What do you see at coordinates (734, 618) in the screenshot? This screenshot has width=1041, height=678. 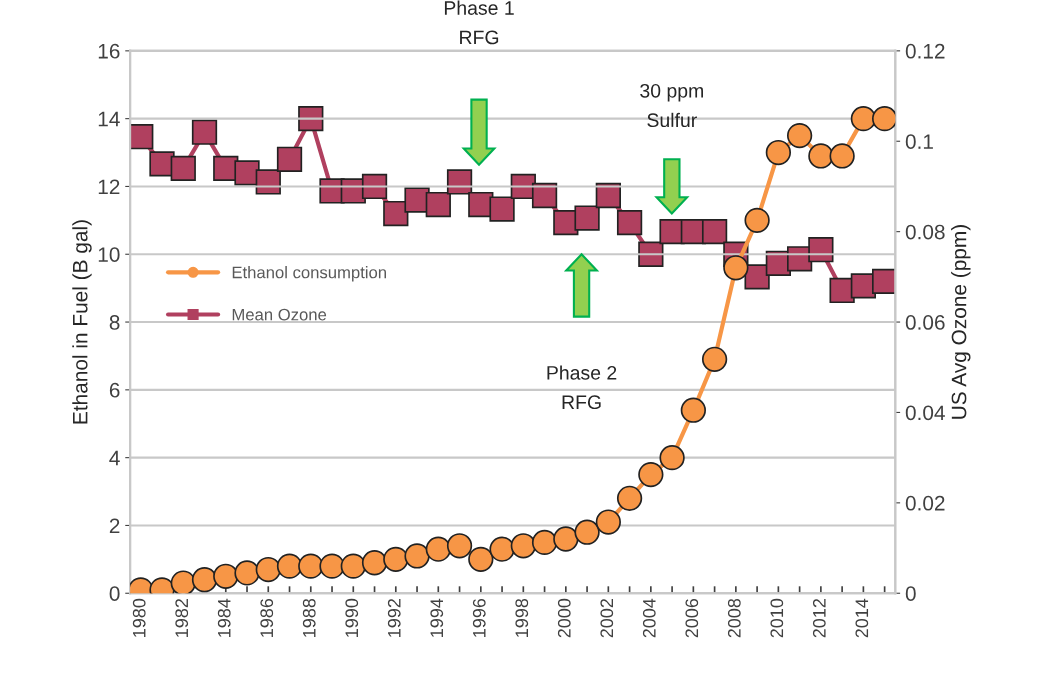 I see `x-tick-label: 2008` at bounding box center [734, 618].